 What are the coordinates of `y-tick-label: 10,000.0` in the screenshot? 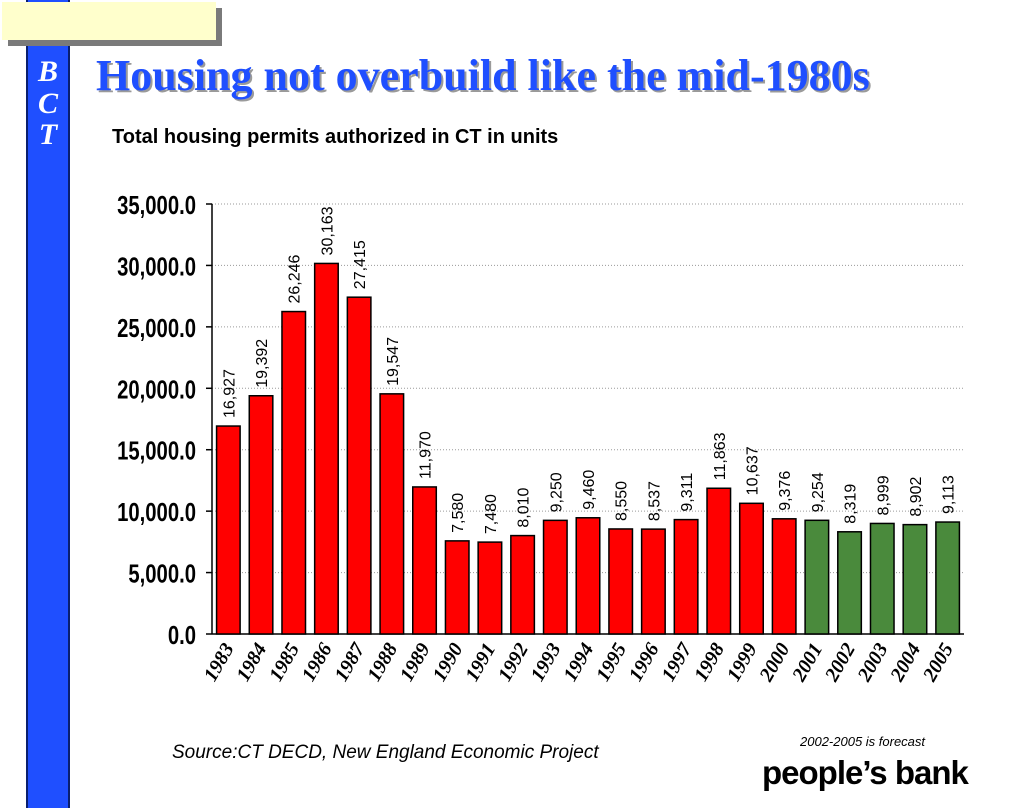 It's located at (156, 512).